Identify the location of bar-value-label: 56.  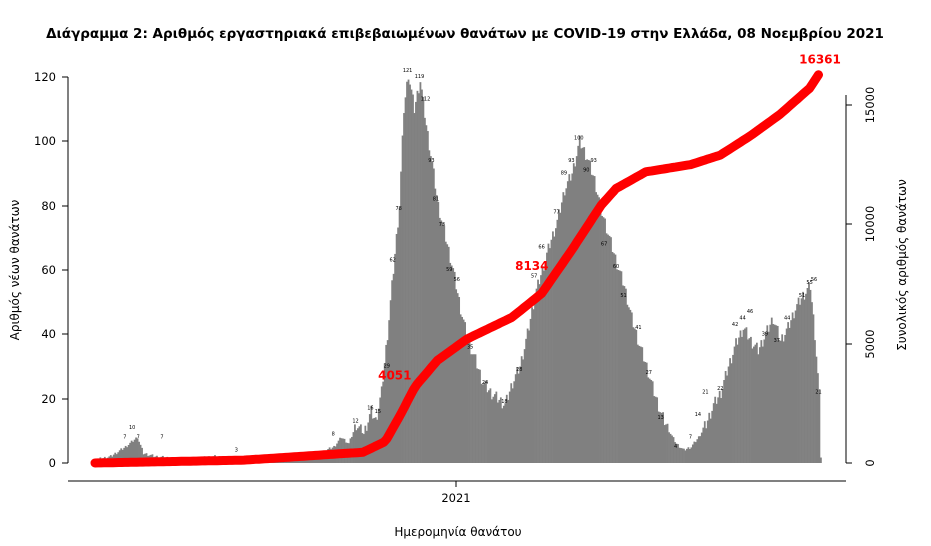
(814, 280).